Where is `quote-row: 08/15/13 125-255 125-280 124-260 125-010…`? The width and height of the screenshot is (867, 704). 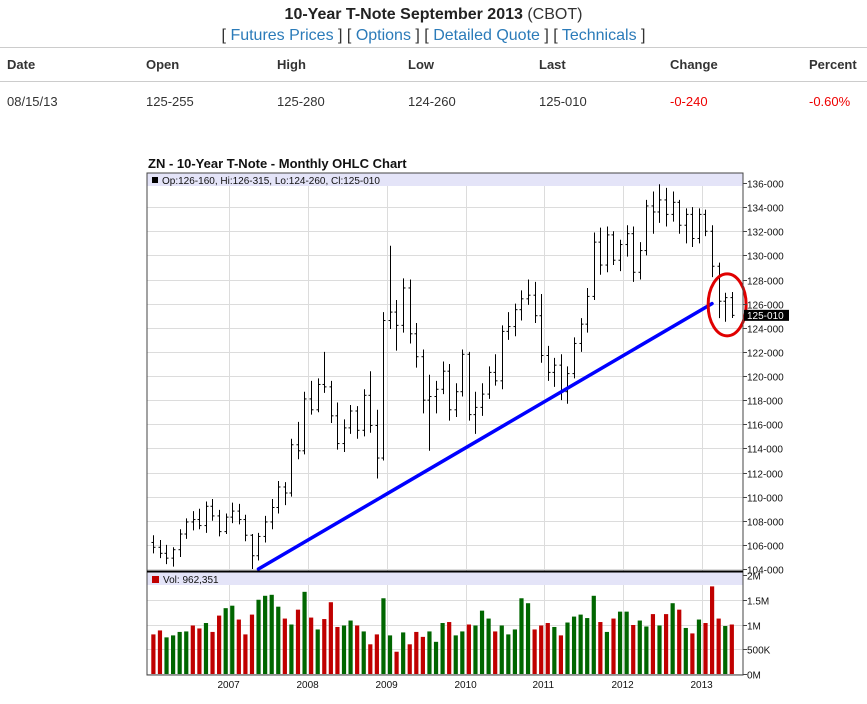 quote-row: 08/15/13 125-255 125-280 124-260 125-010… is located at coordinates (433, 102).